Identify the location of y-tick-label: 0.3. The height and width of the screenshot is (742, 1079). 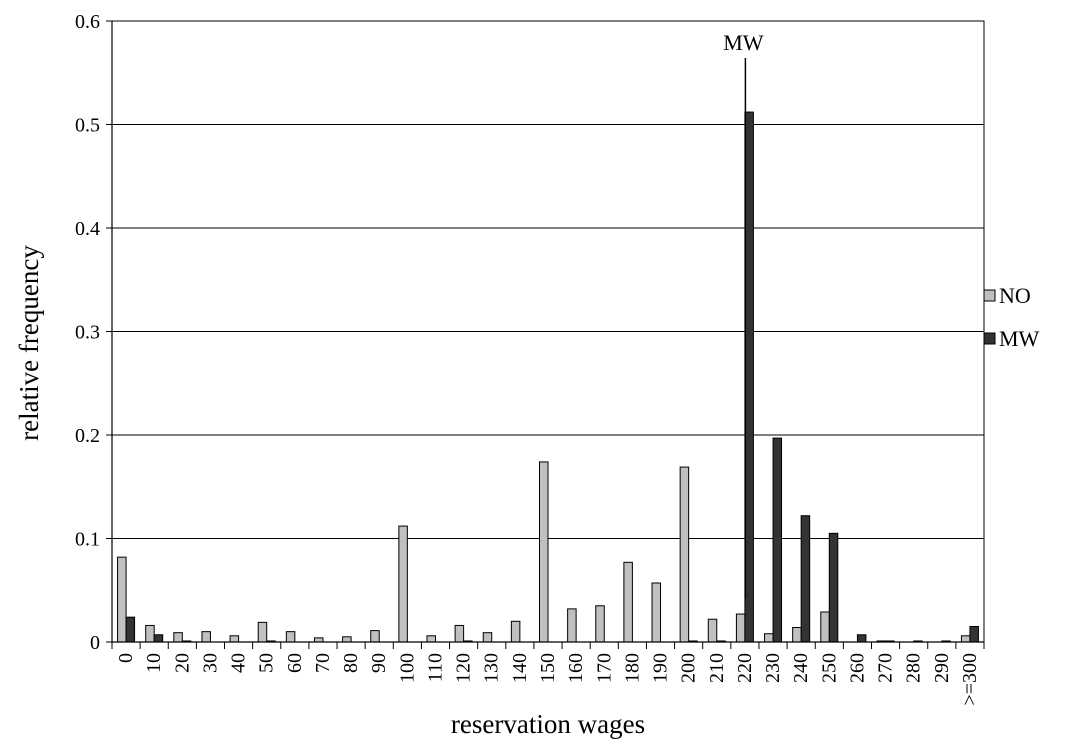
(87, 333).